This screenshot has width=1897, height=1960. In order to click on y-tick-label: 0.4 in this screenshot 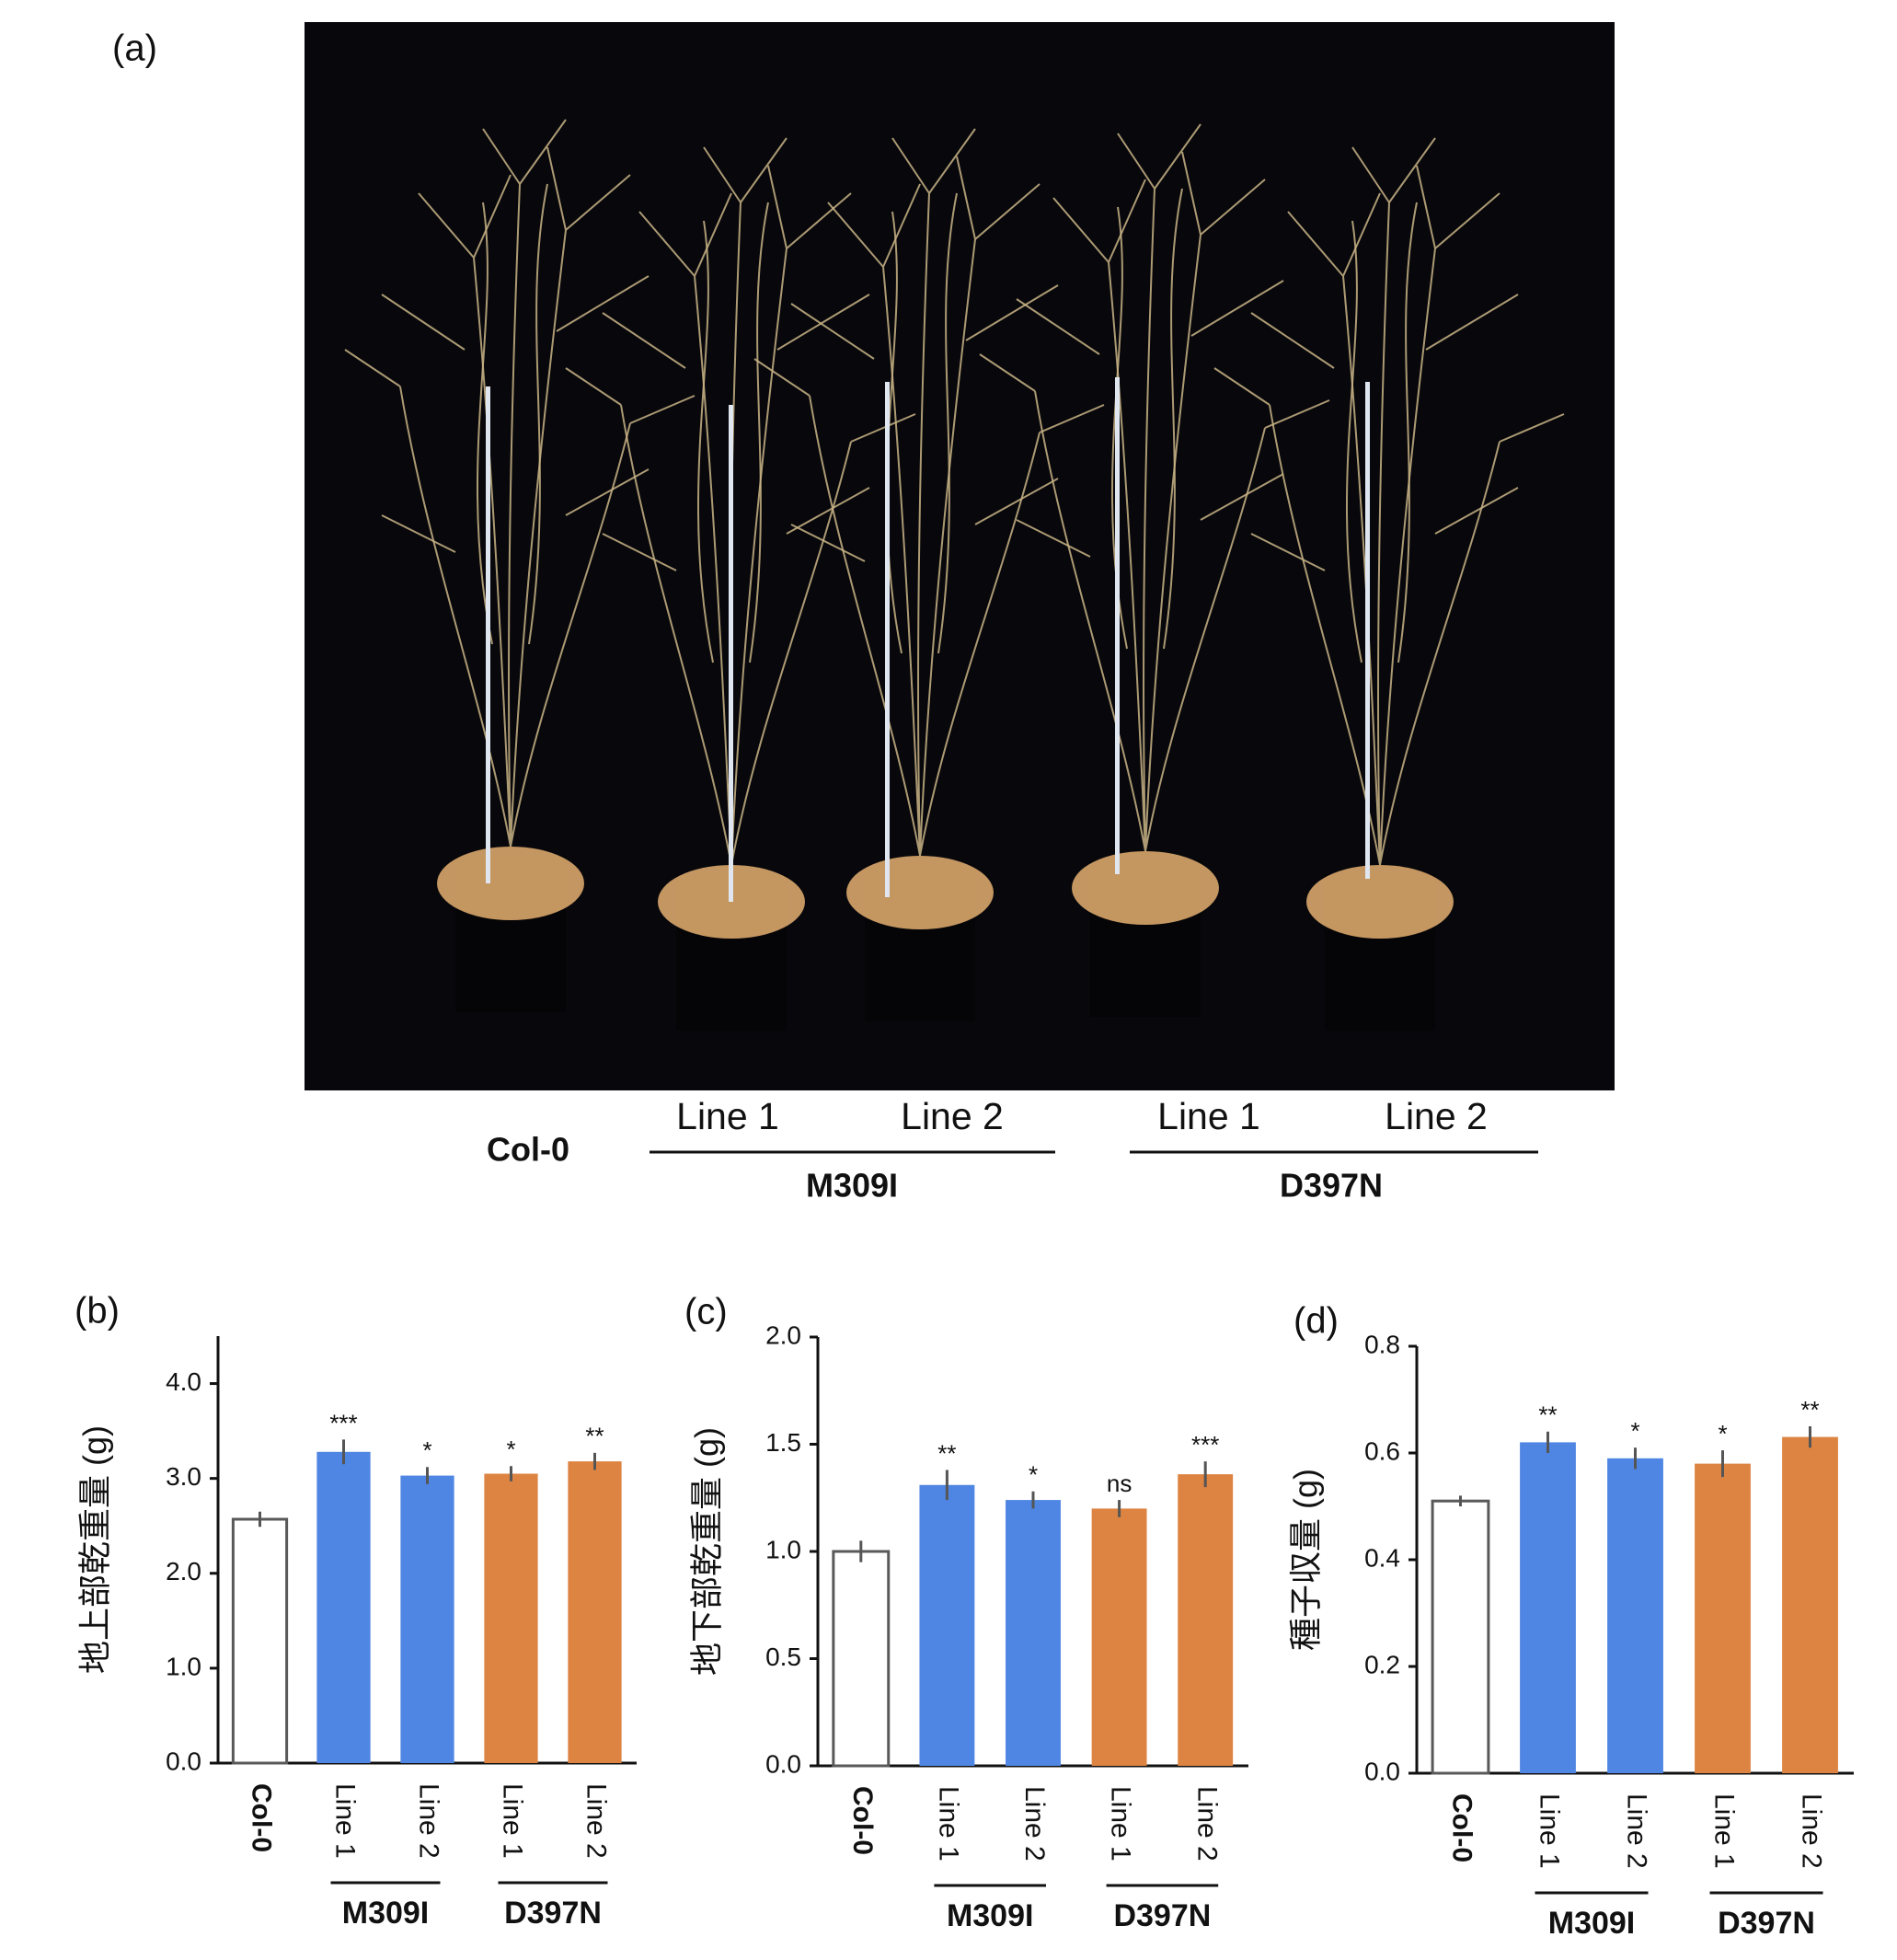, I will do `click(1382, 1557)`.